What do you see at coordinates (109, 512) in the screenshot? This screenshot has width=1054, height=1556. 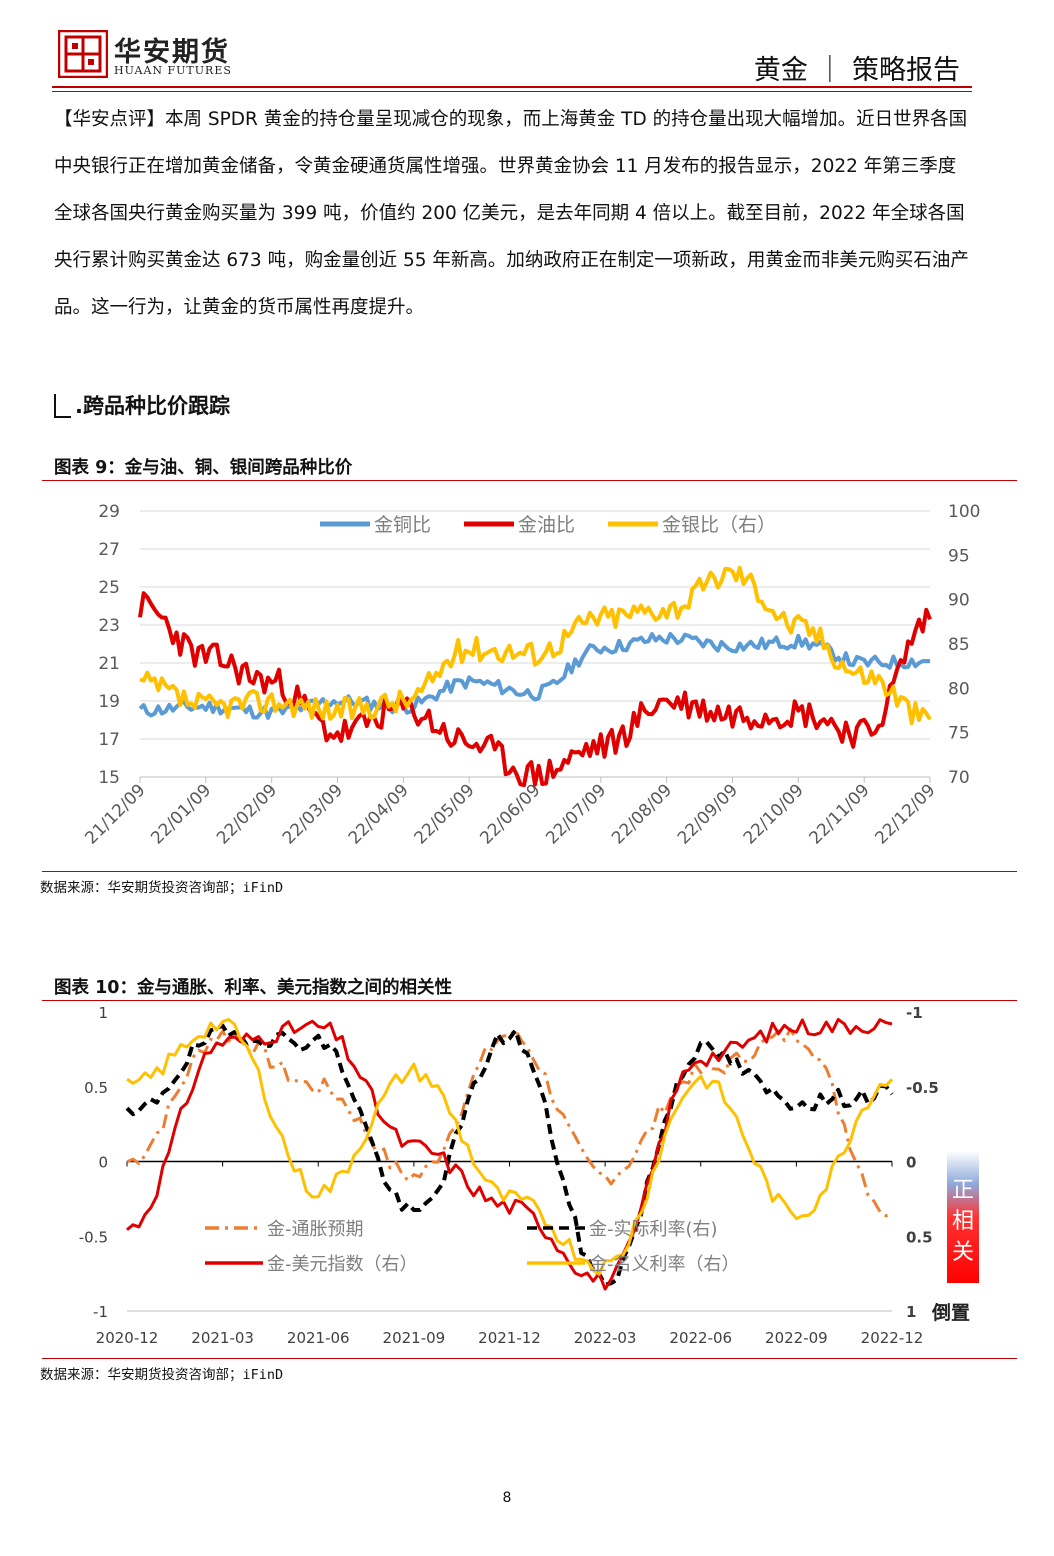 I see `y-tick-label: 29` at bounding box center [109, 512].